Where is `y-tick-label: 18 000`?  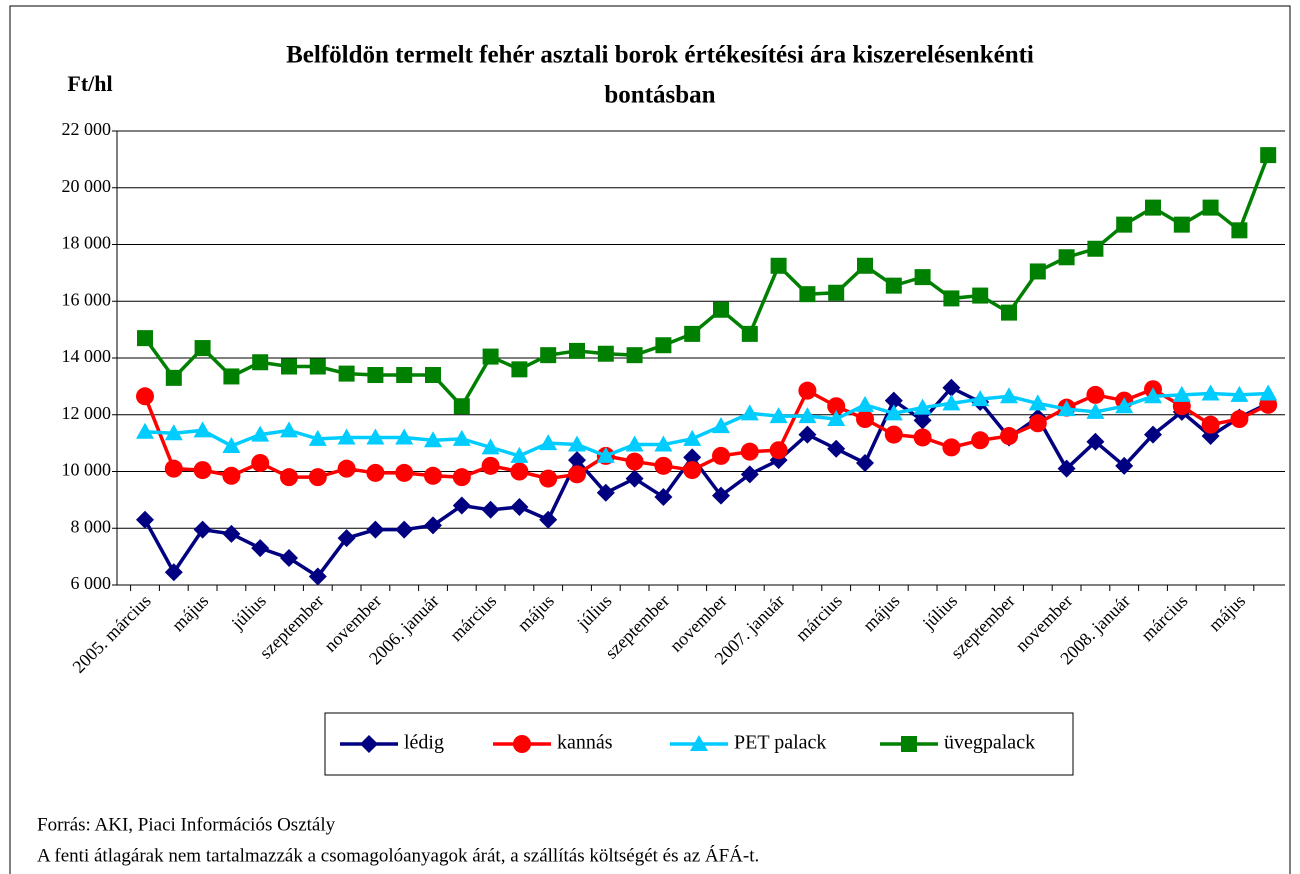 y-tick-label: 18 000 is located at coordinates (87, 243).